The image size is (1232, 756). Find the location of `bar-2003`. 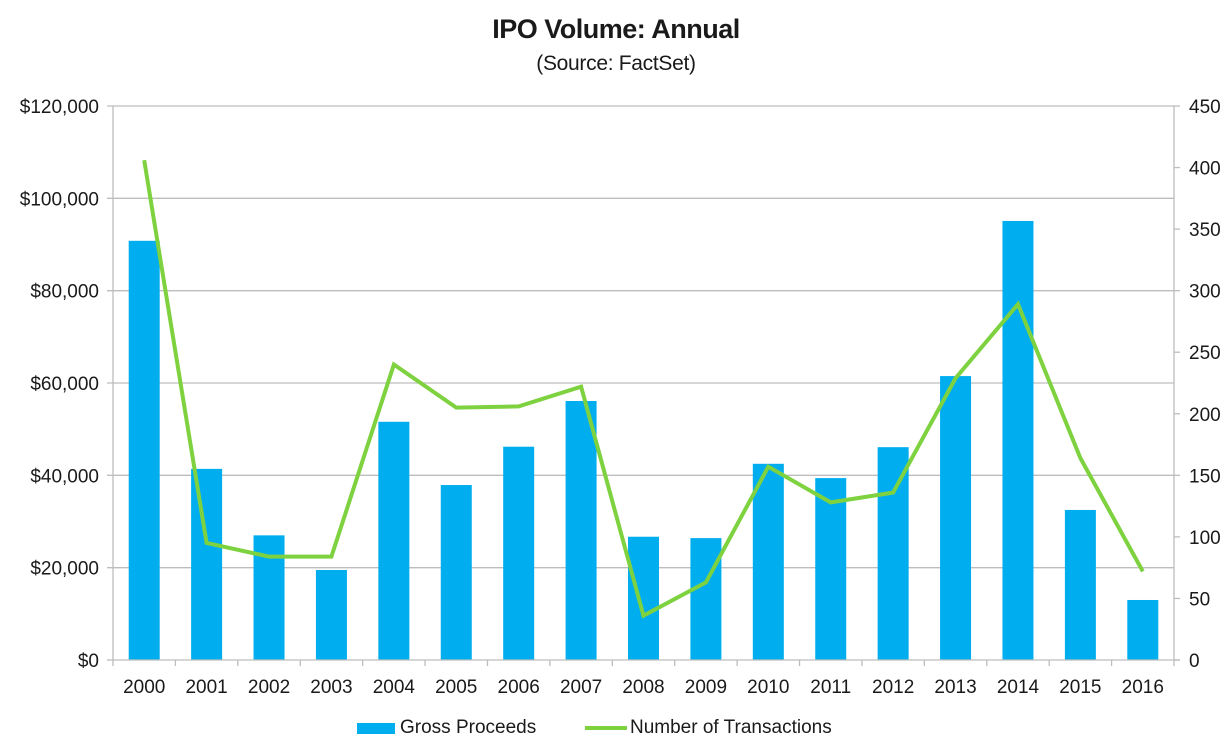

bar-2003 is located at coordinates (331, 614).